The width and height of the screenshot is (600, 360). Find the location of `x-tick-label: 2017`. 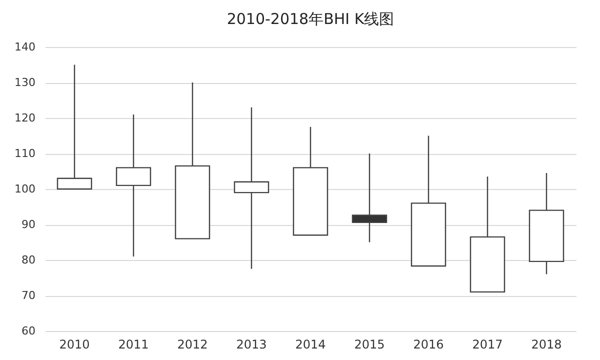

x-tick-label: 2017 is located at coordinates (487, 345).